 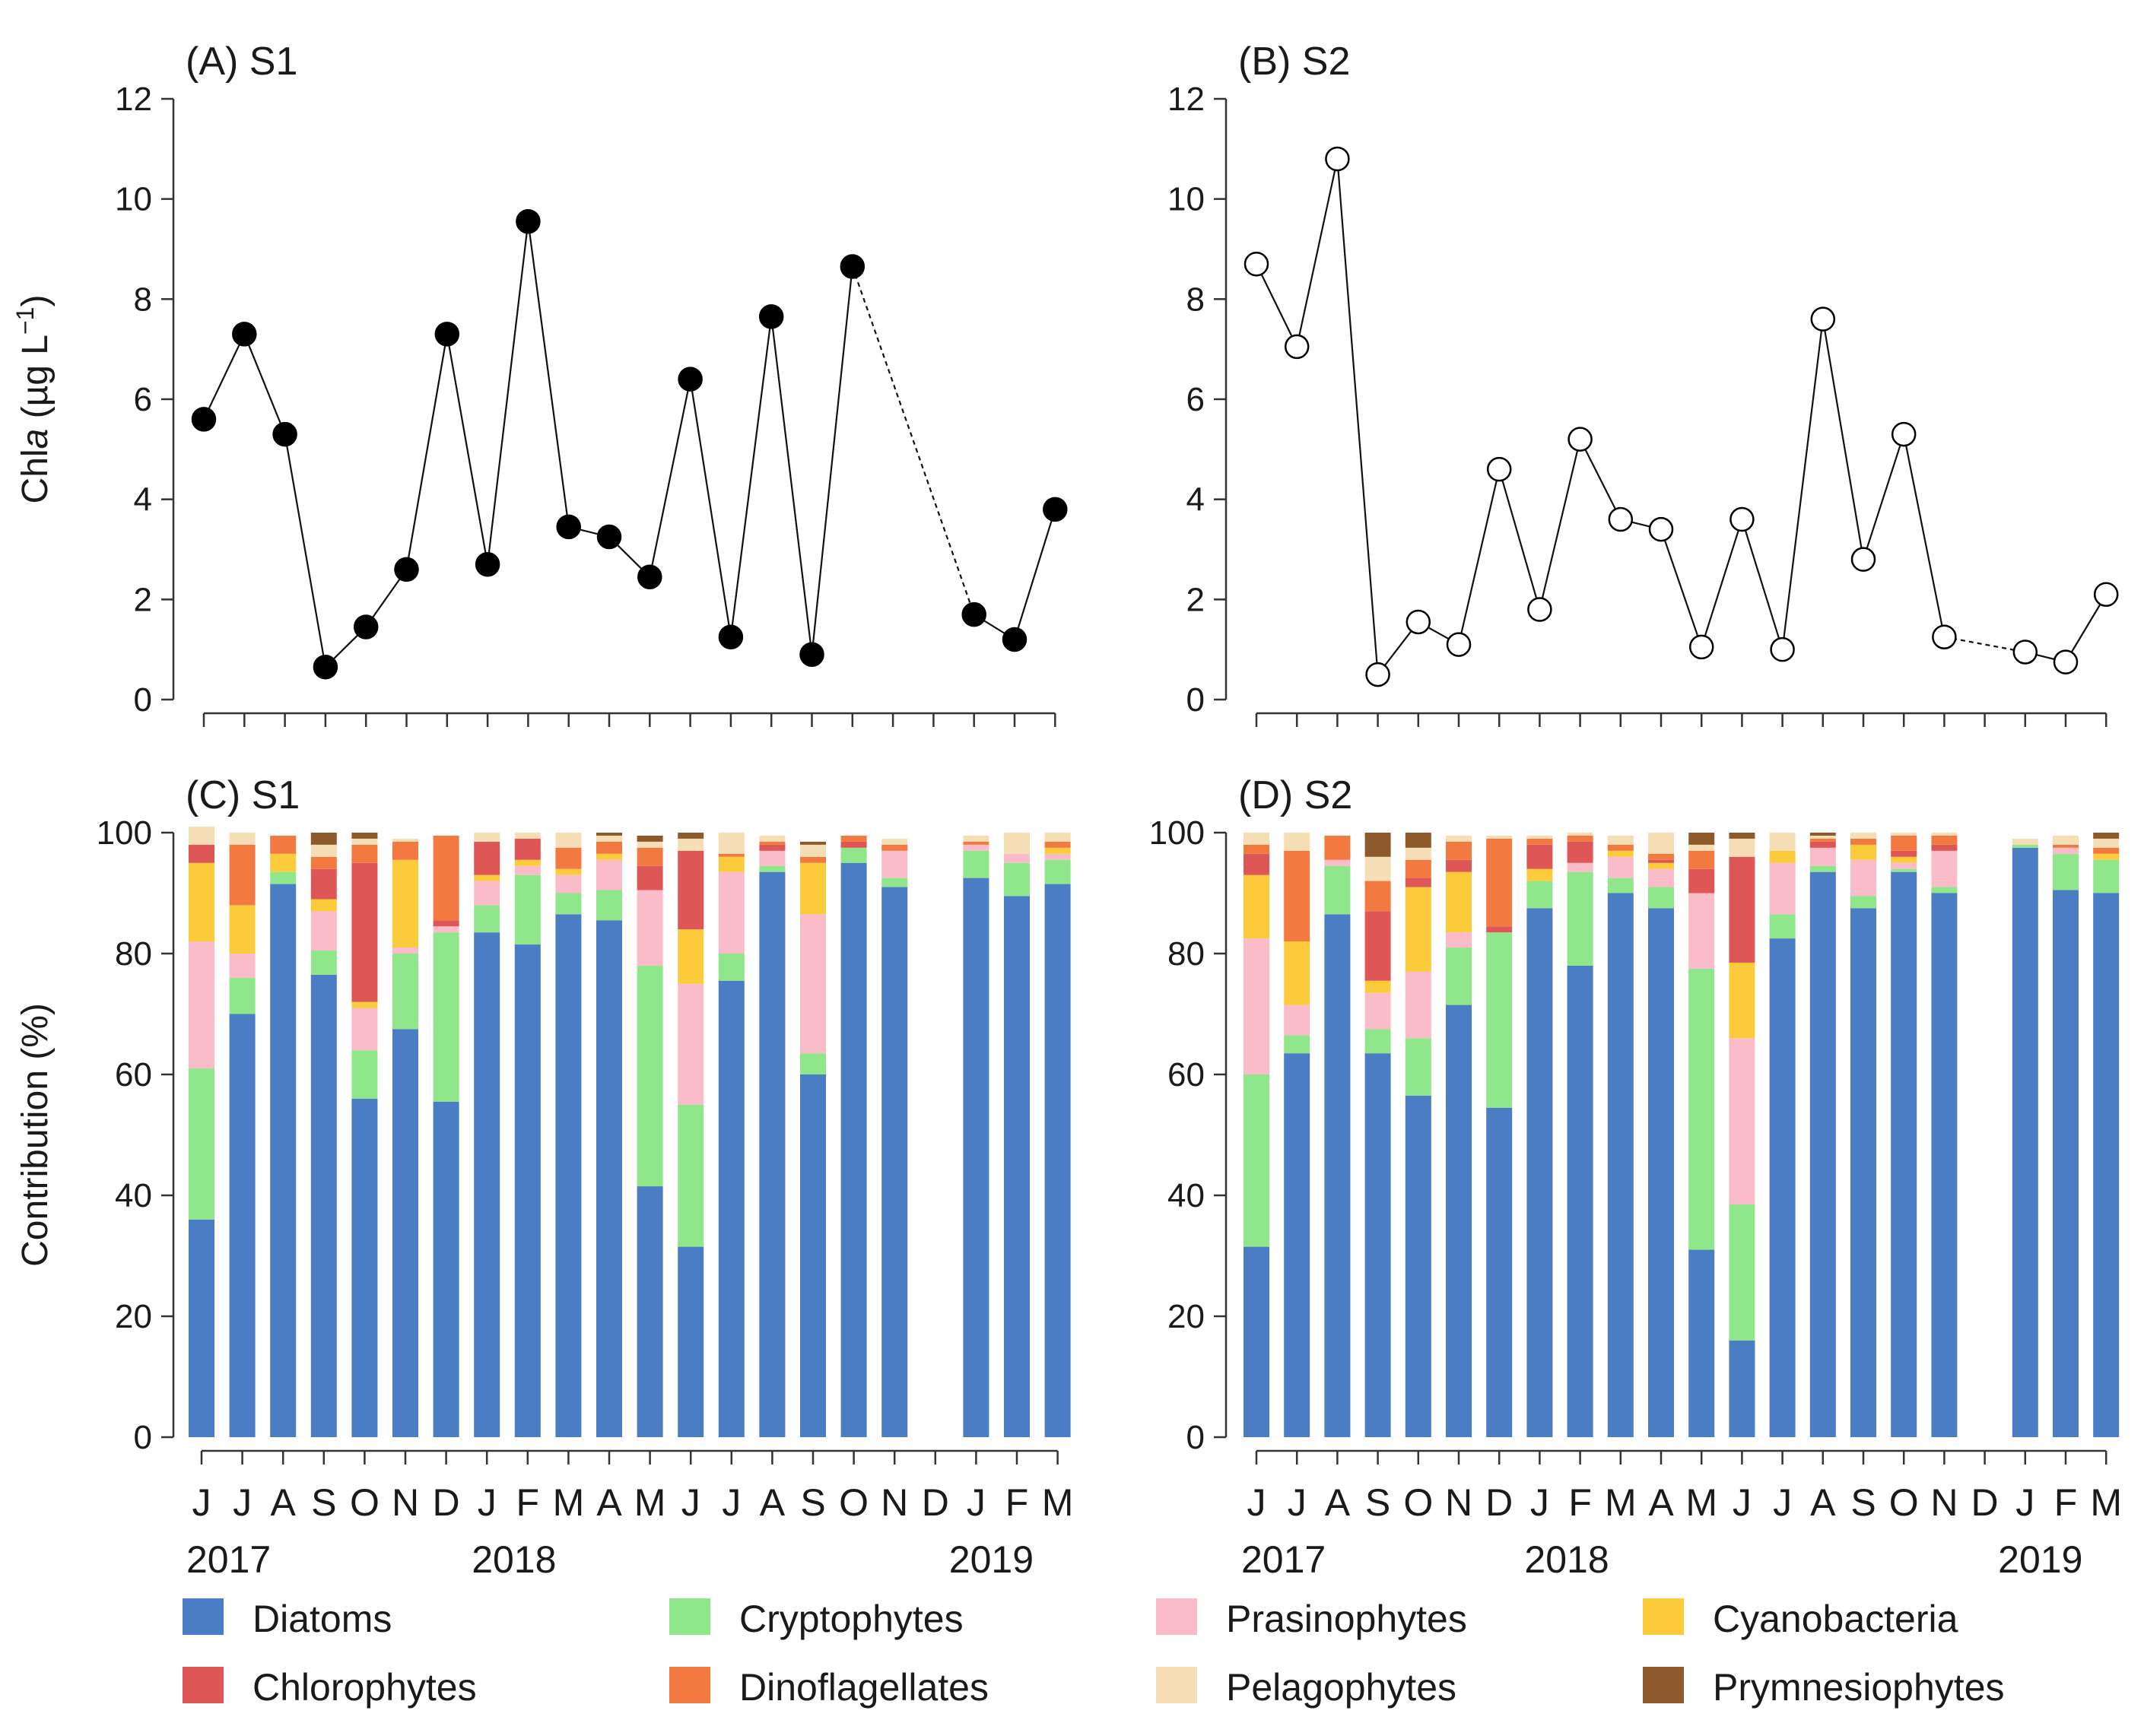 What do you see at coordinates (1186, 1195) in the screenshot?
I see `y-tick-label: 40` at bounding box center [1186, 1195].